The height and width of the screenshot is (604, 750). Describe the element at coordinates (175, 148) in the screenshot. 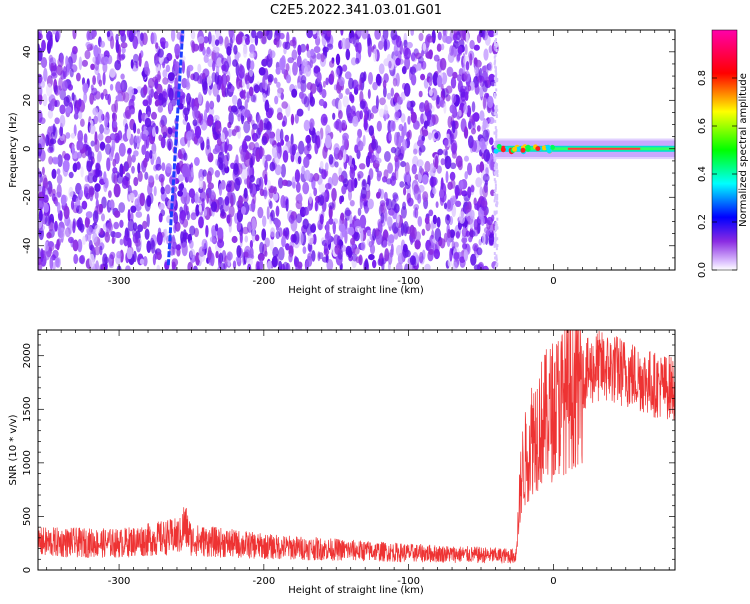

I see `doppler-trace` at that location.